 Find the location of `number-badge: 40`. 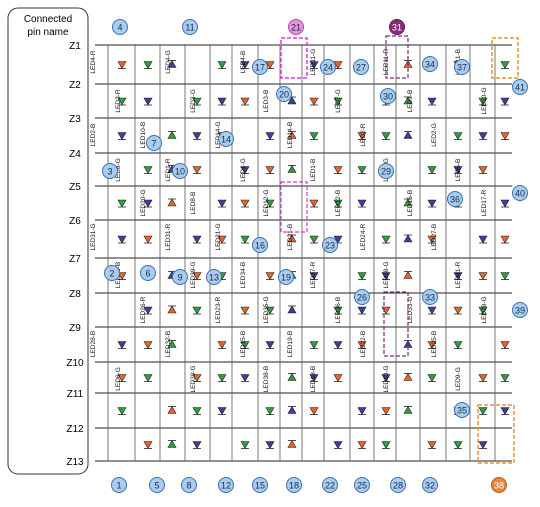

number-badge: 40 is located at coordinates (520, 193).